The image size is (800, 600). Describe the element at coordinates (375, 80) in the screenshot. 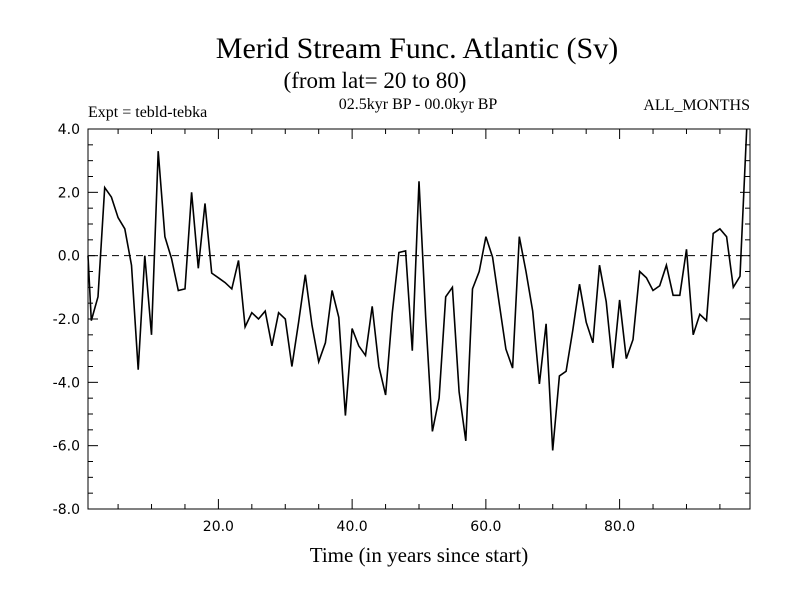

I see `chart-subtitle: (from lat= 20 to 80)` at that location.